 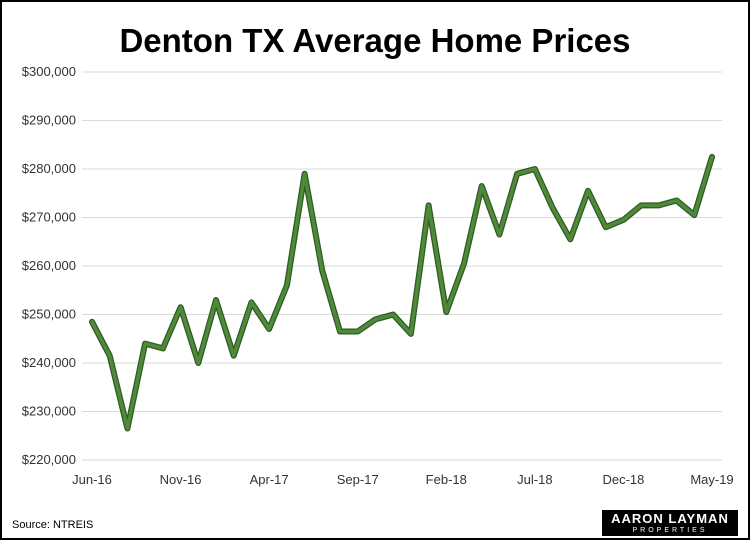 I want to click on x-tick-label: Feb-18, so click(x=446, y=479).